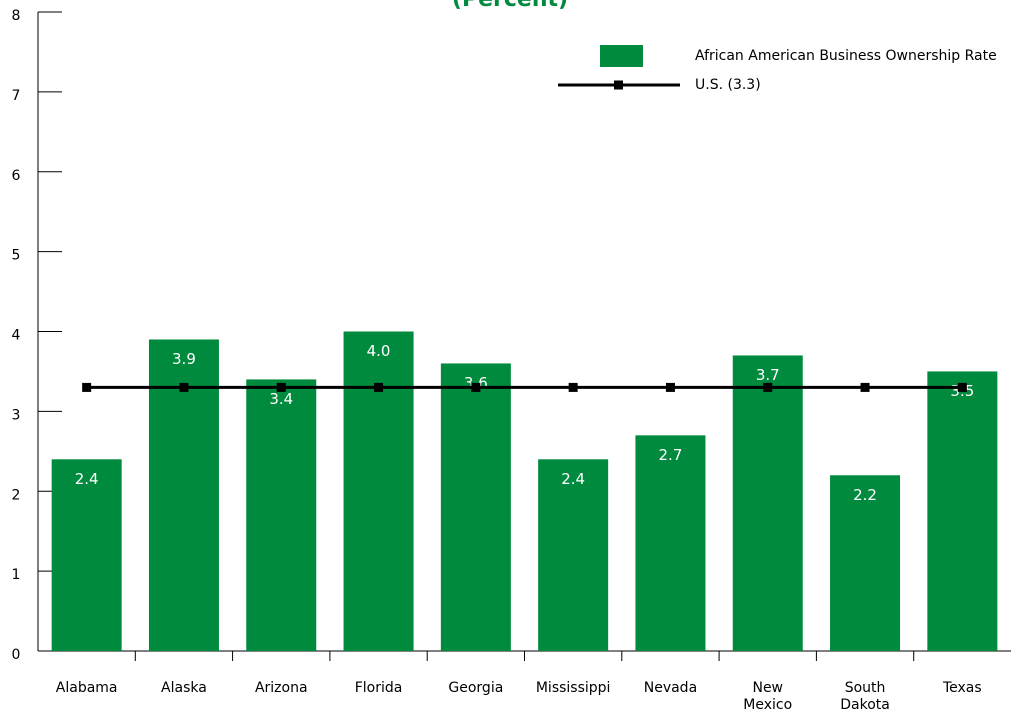 Image resolution: width=1021 pixels, height=717 pixels. Describe the element at coordinates (16, 495) in the screenshot. I see `y-tick-label: 2` at that location.